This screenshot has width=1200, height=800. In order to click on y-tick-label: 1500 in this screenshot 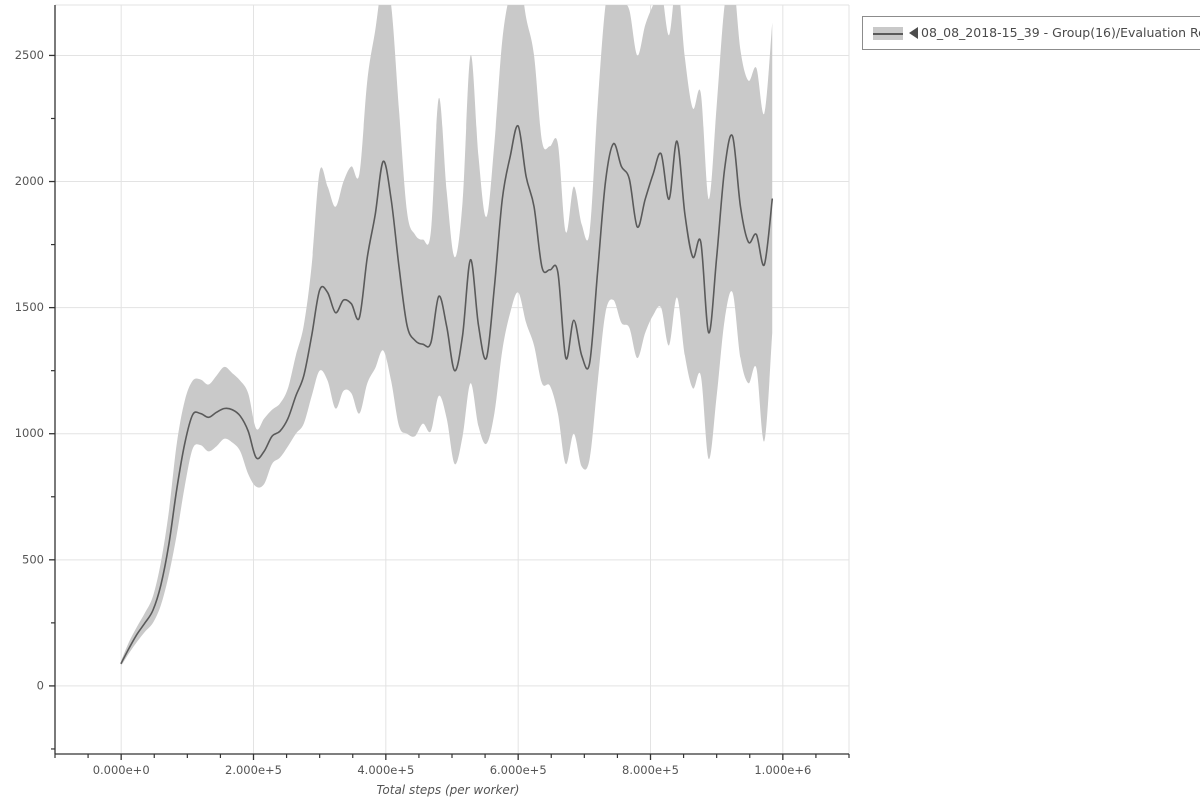, I will do `click(29, 307)`.